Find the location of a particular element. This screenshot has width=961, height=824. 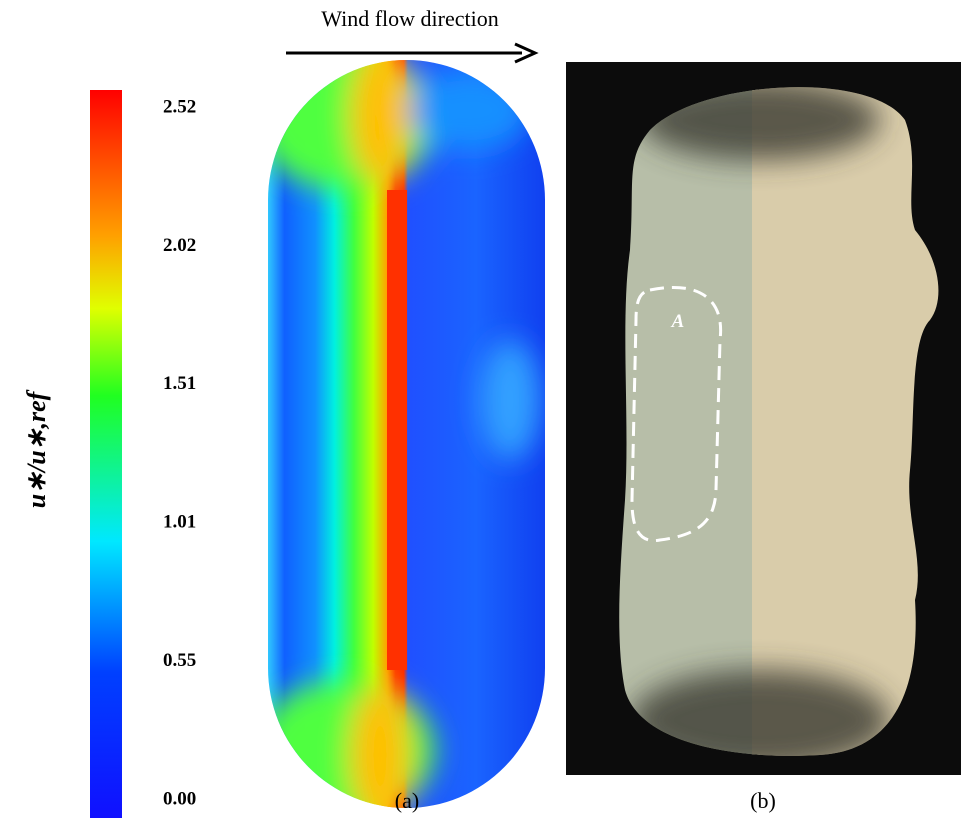

colorbar-tick-label: 0.55 is located at coordinates (179, 660).